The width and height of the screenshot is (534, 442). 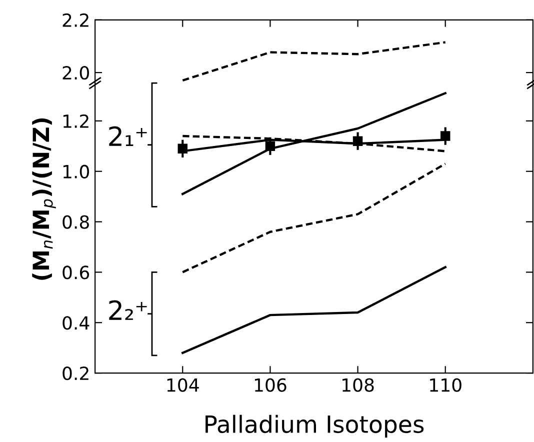 I want to click on y-axis-title: (M$_{n}$/M$_{p}$)/(N/Z), so click(x=44, y=199).